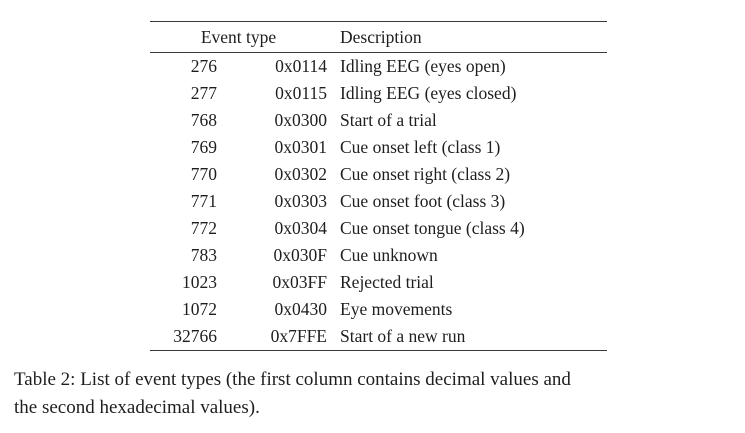 This screenshot has height=433, width=745. I want to click on event-decimal-value: 1072, so click(199, 309).